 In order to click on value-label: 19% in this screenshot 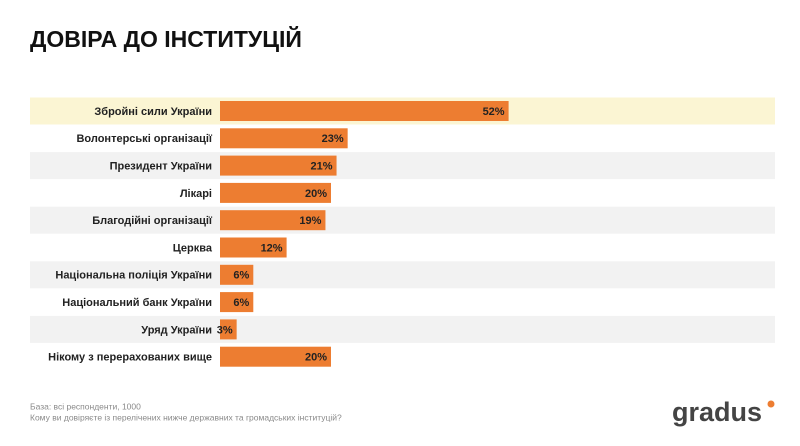, I will do `click(310, 221)`.